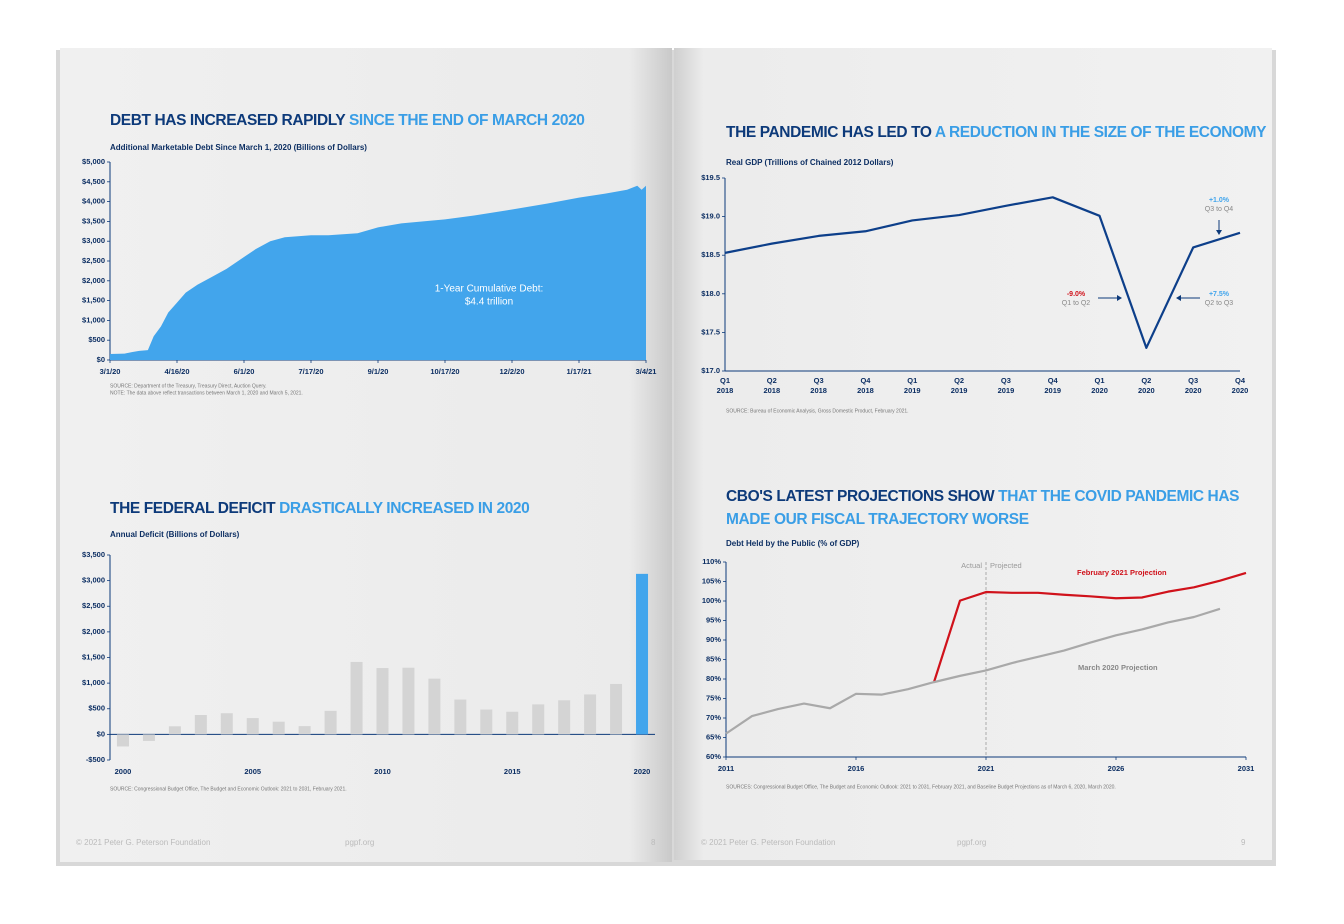 This screenshot has width=1344, height=924. Describe the element at coordinates (444, 371) in the screenshot. I see `x-tick-label: 10/17/20` at that location.